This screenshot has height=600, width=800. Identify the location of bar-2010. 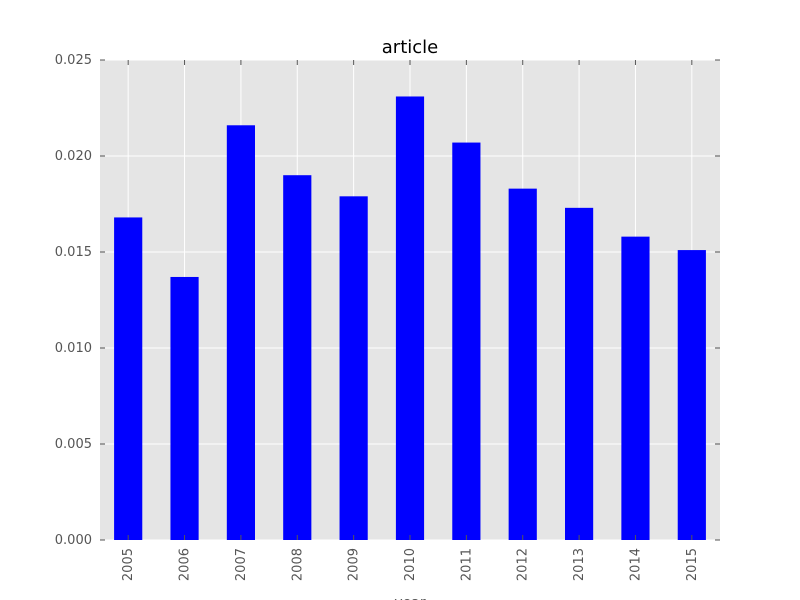
(410, 318).